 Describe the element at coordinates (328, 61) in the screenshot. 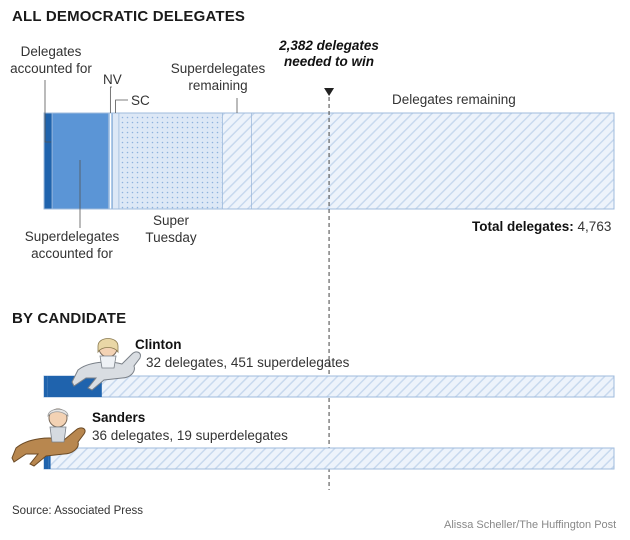

I see `needed-line-2: needed to win` at that location.